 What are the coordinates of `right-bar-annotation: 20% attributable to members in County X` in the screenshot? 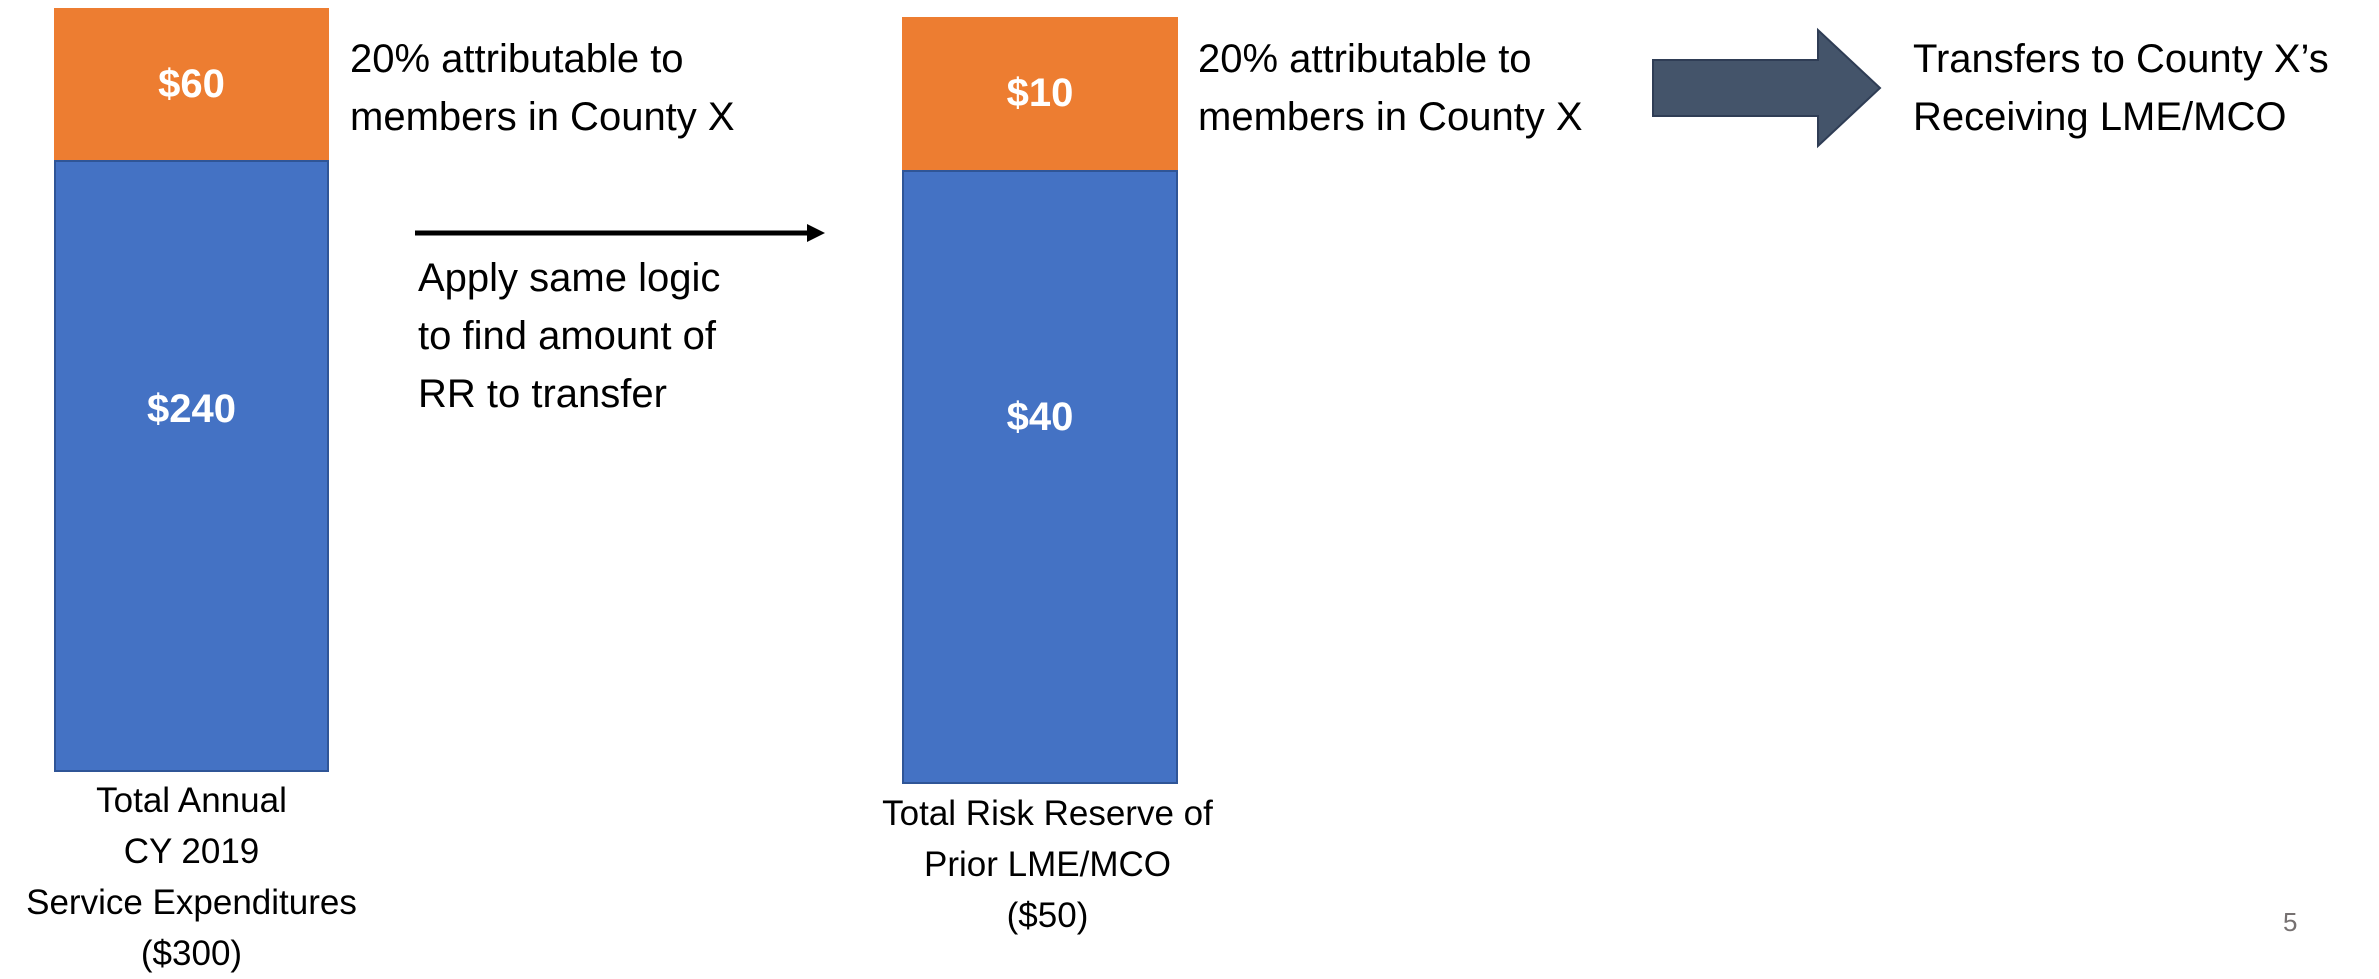 It's located at (1390, 88).